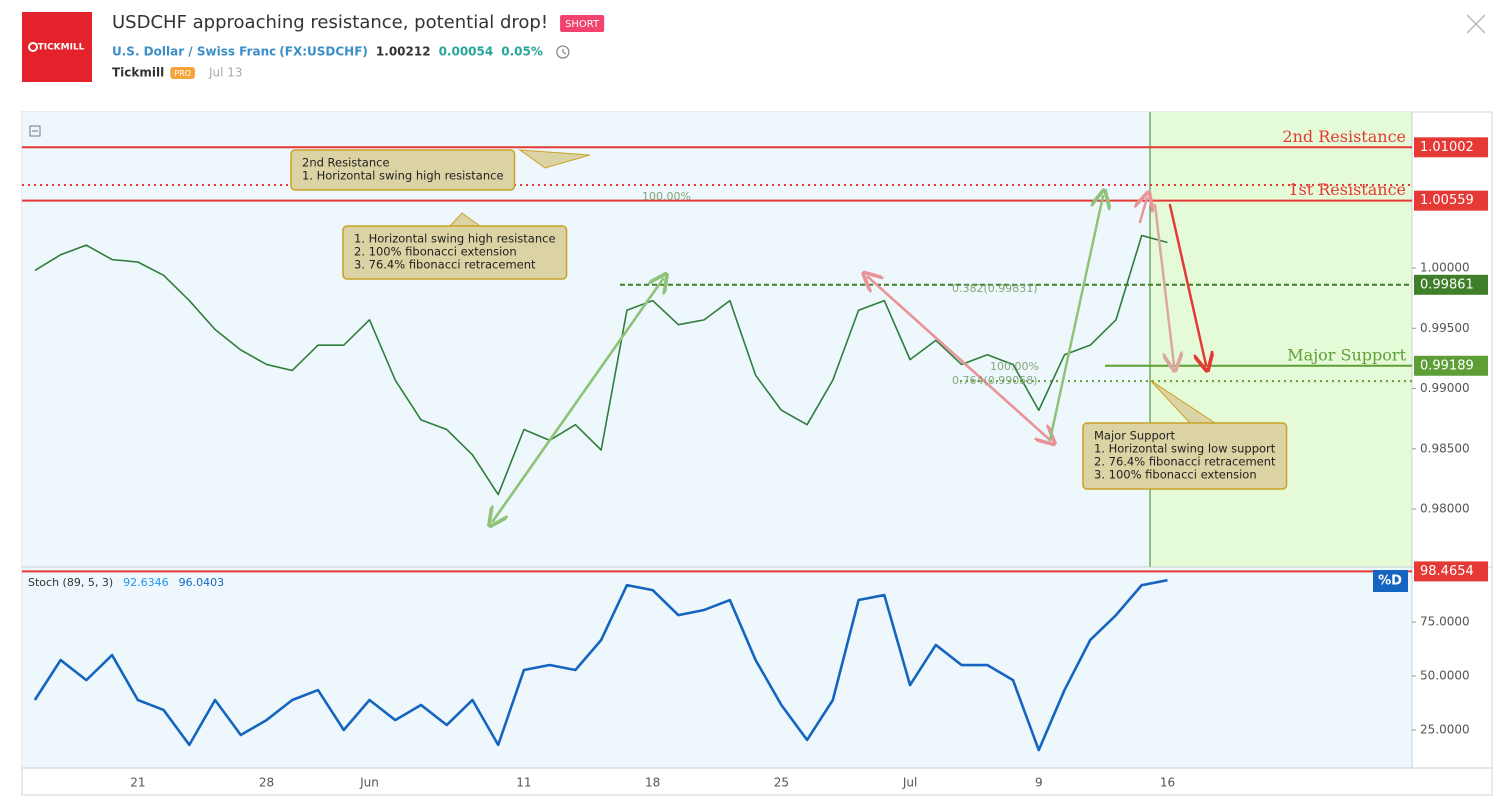 This screenshot has height=811, width=1512. What do you see at coordinates (1445, 328) in the screenshot?
I see `y-tick-label: 0.99500` at bounding box center [1445, 328].